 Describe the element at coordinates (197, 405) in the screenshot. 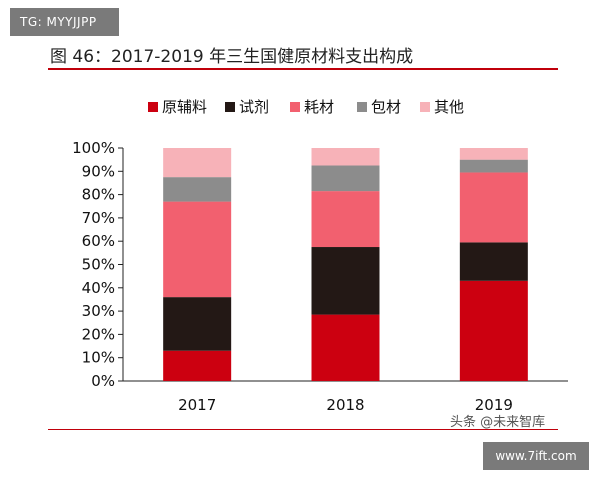

I see `x-tick-label: 2017` at that location.